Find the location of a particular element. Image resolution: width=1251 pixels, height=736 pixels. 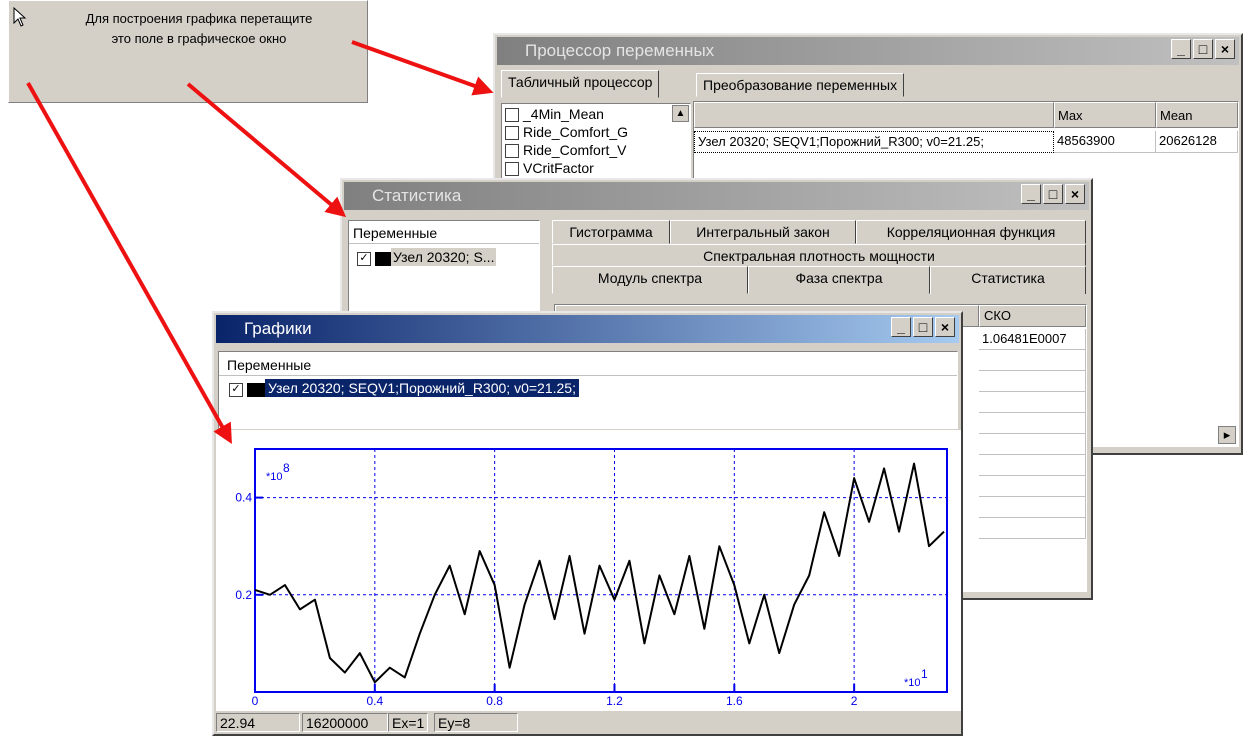

tab: Спектральная плотность мощности is located at coordinates (819, 255).